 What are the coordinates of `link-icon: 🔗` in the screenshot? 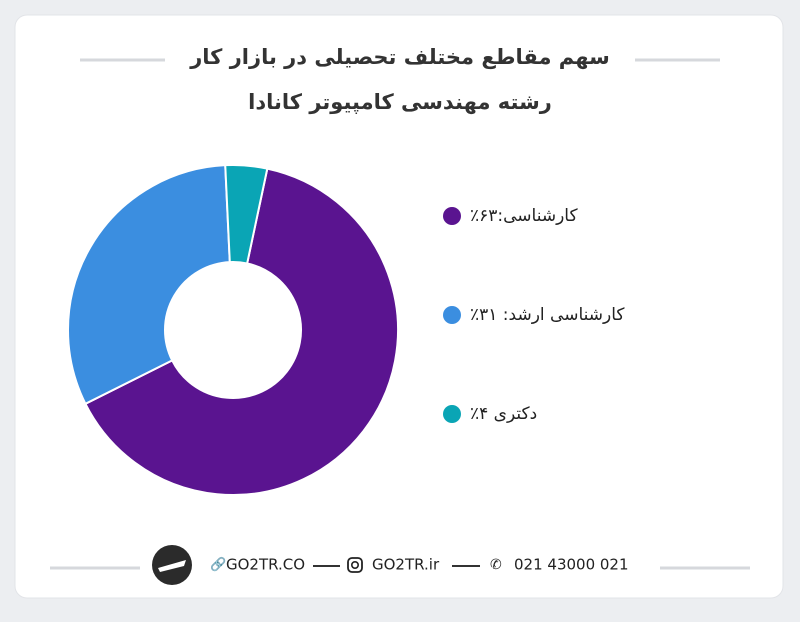 It's located at (218, 564).